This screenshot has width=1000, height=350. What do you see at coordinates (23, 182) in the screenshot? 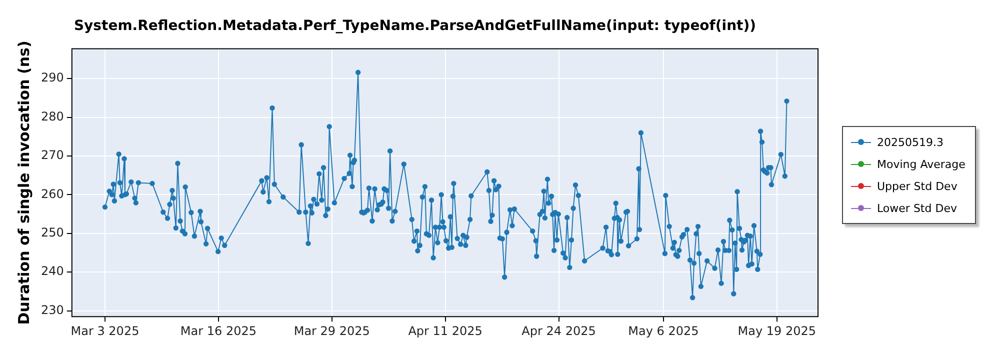
I see `y-axis-title: Duration of single invocation (ns)` at bounding box center [23, 182].